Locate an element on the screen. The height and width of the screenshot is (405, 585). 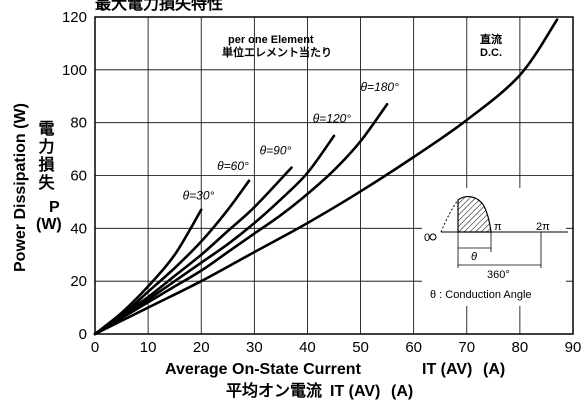
x-tick-label: 60 is located at coordinates (413, 347).